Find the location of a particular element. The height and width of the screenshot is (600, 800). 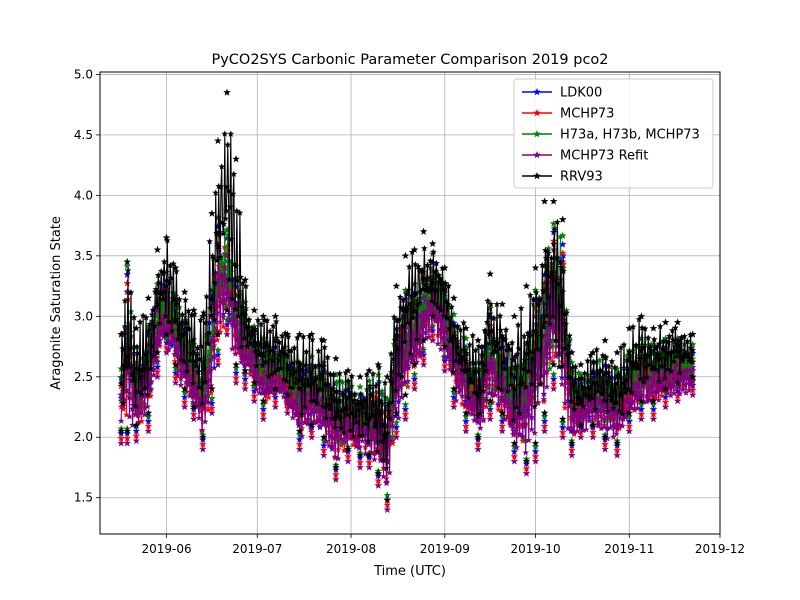

legend-item: H73a, H73b, MCHP73 is located at coordinates (611, 135).